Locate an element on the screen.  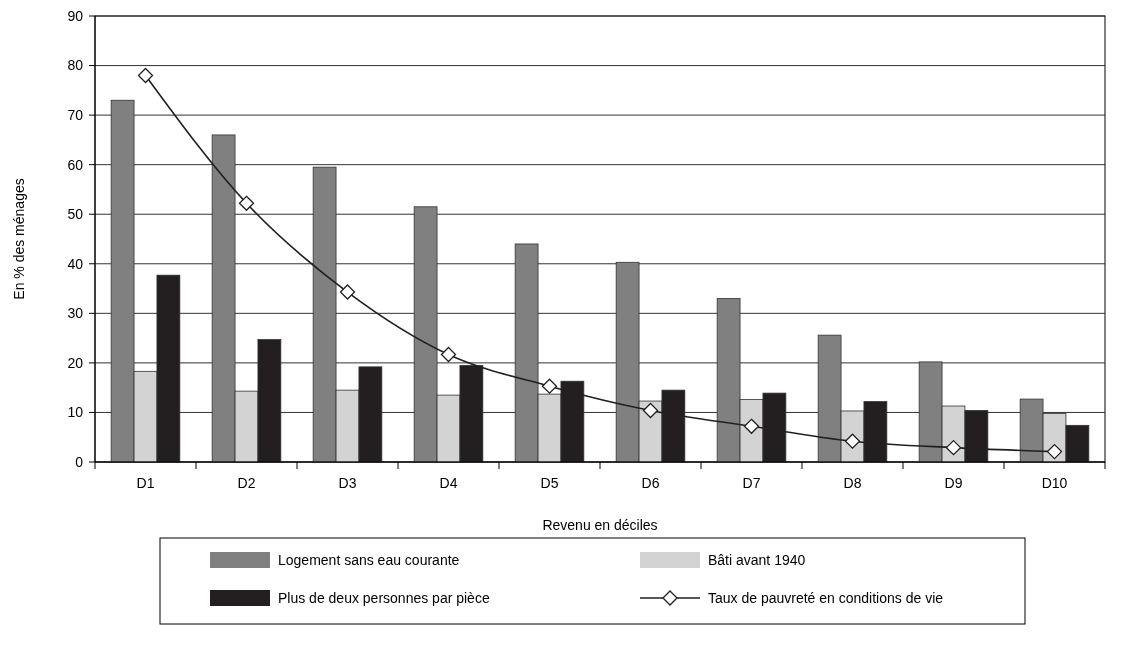
y-tick-label: 90 is located at coordinates (75, 15).